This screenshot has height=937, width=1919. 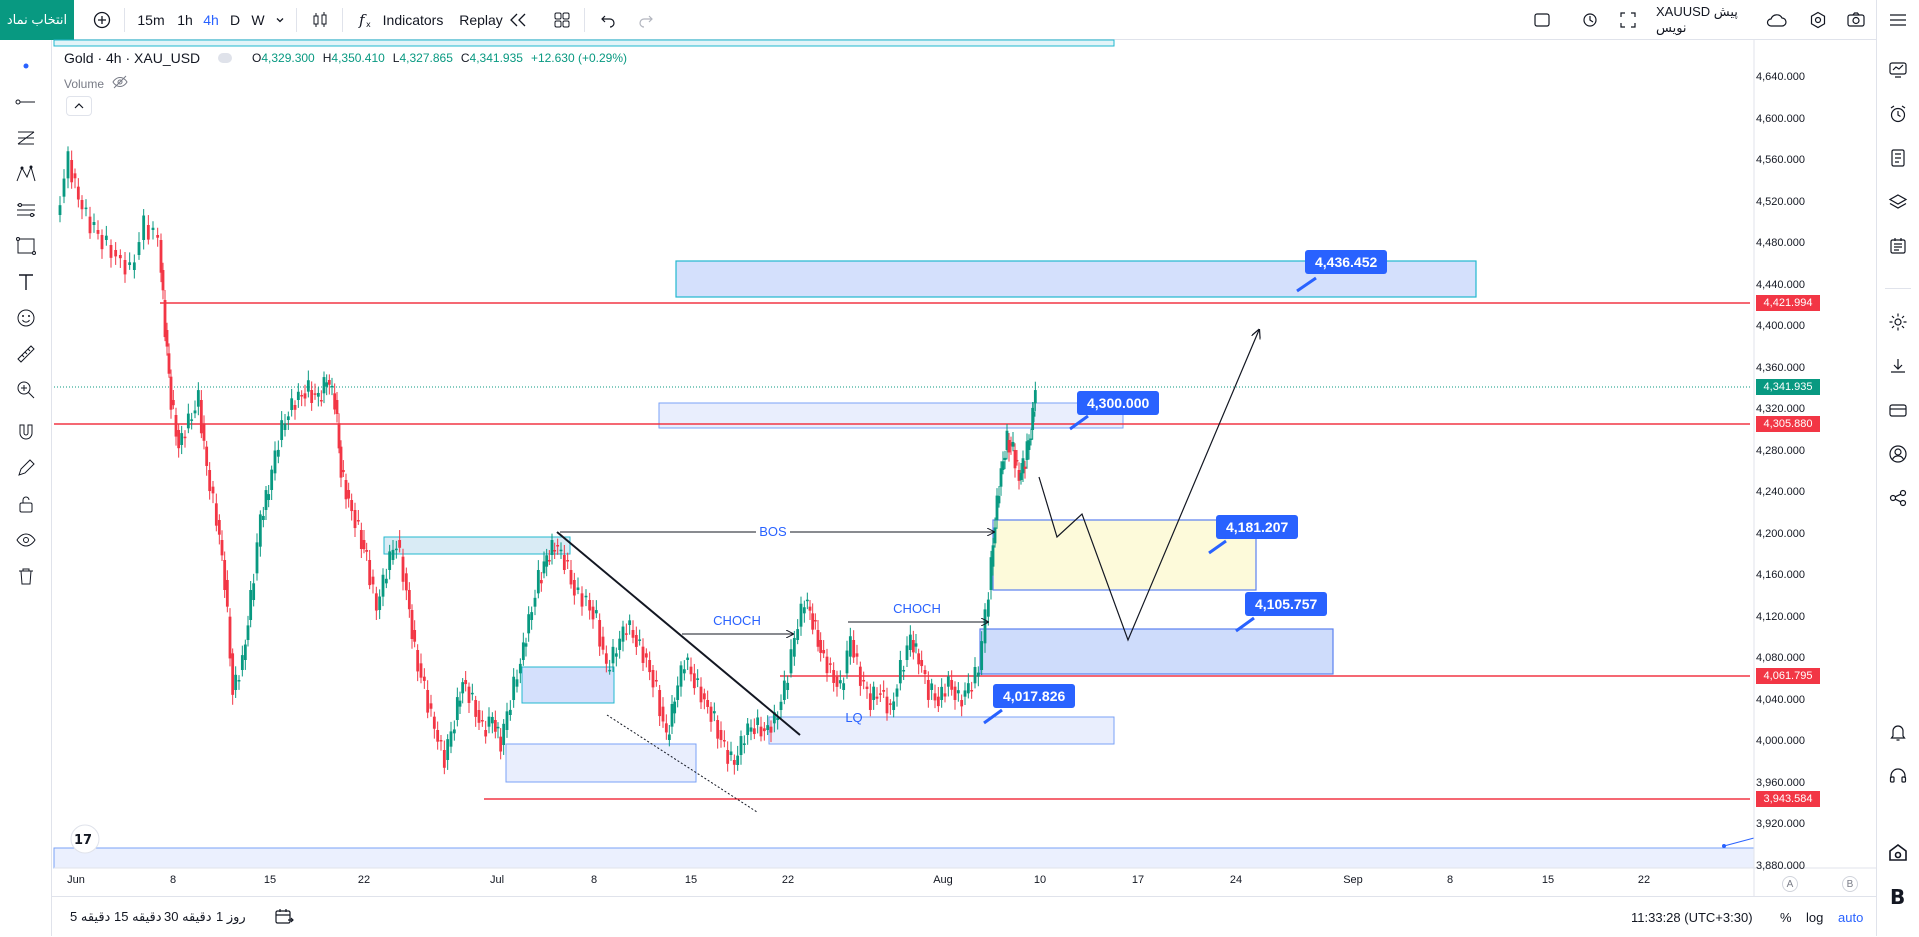 I want to click on cloud-icon, so click(x=1776, y=20).